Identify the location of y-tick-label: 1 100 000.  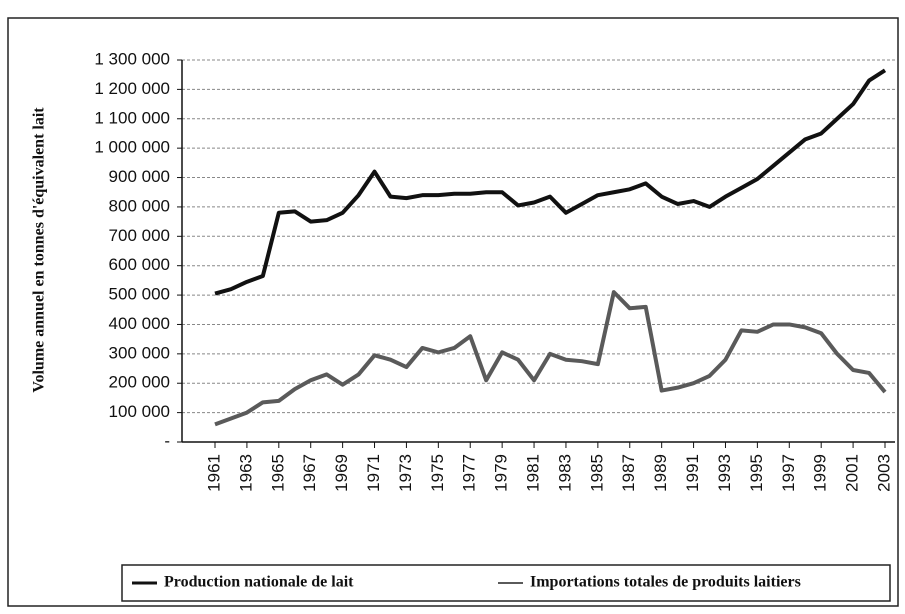
(132, 117).